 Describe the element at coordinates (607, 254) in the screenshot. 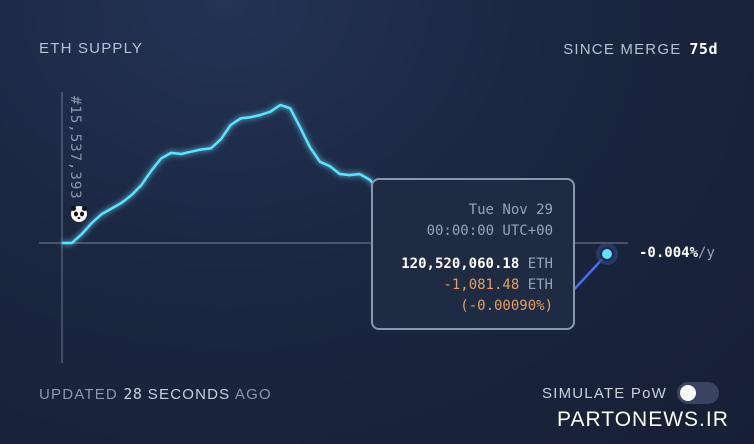

I see `current-supply-dot` at that location.